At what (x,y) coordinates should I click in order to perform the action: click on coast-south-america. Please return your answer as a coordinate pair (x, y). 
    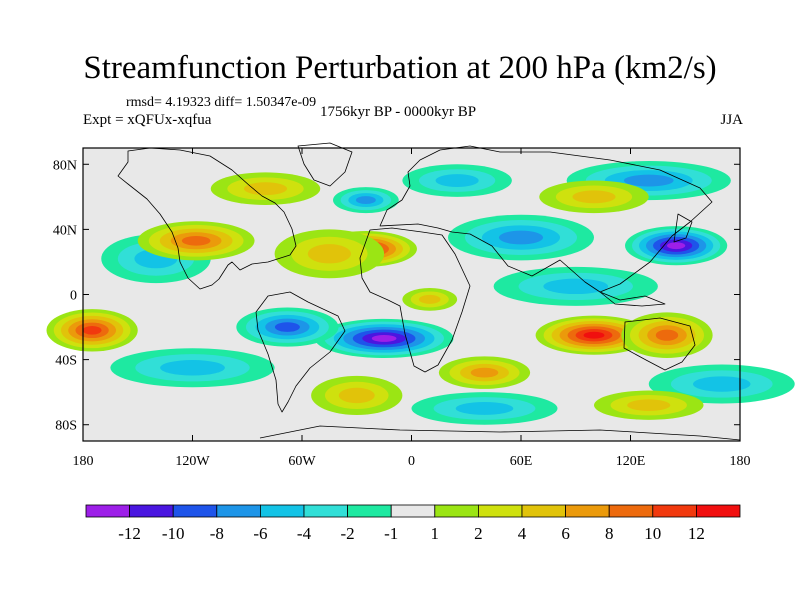
    Looking at the image, I should click on (300, 352).